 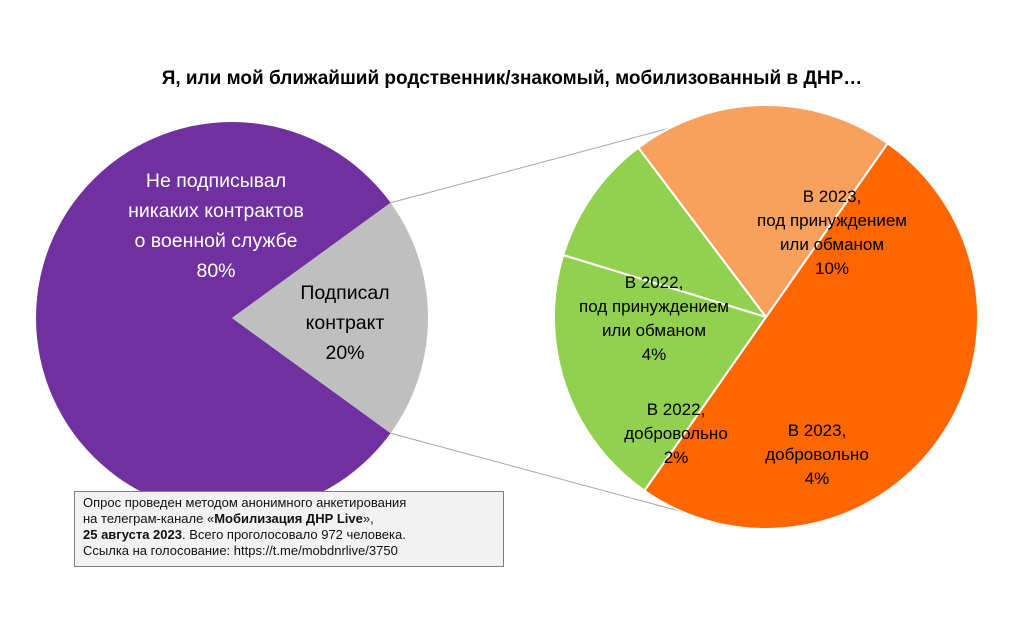 What do you see at coordinates (149, 518) in the screenshot?
I see `note-line-2-a: на телеграм-канале «` at bounding box center [149, 518].